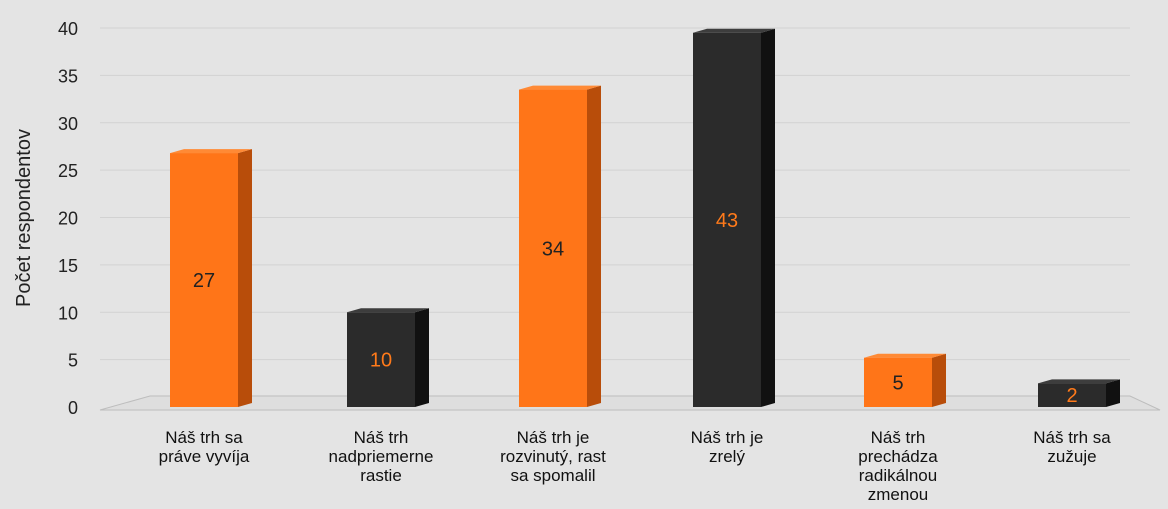 This screenshot has width=1168, height=509. I want to click on floor-plane, so click(630, 403).